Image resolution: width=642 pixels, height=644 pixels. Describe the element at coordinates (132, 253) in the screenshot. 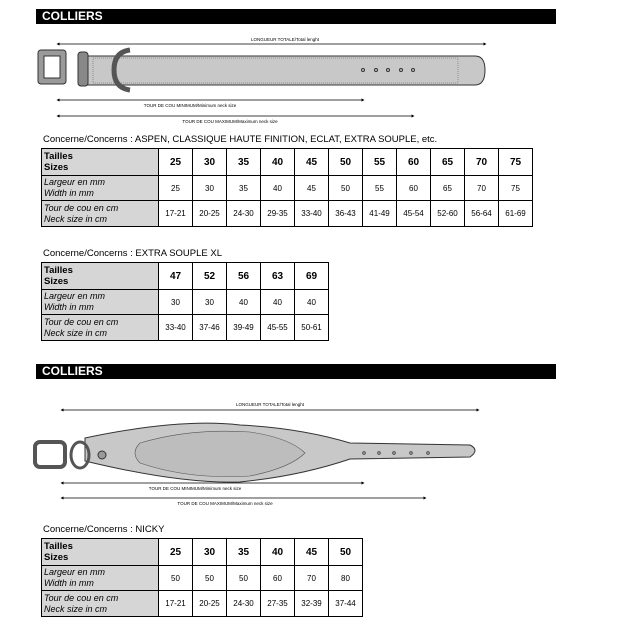

I see `concerns-text: Concerne/Concerns : EXTRA SOUPLE XL` at that location.